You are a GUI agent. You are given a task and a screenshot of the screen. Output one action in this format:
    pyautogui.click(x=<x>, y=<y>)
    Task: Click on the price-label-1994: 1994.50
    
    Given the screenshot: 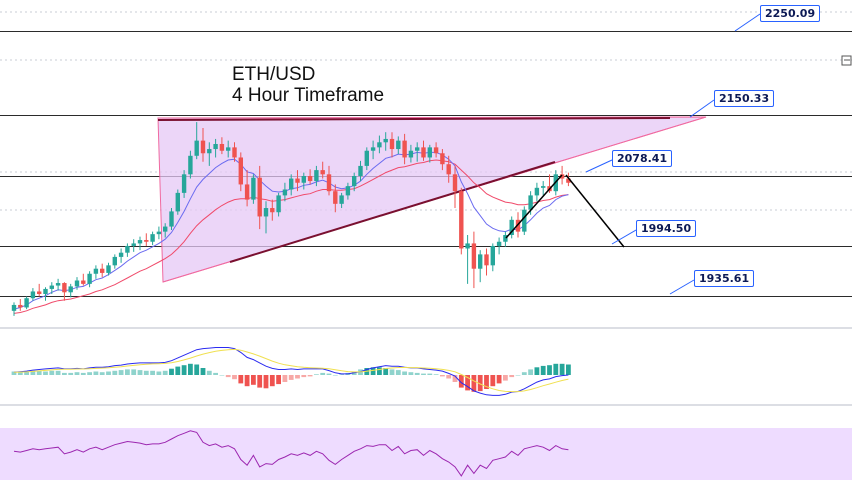 What is the action you would take?
    pyautogui.click(x=666, y=228)
    